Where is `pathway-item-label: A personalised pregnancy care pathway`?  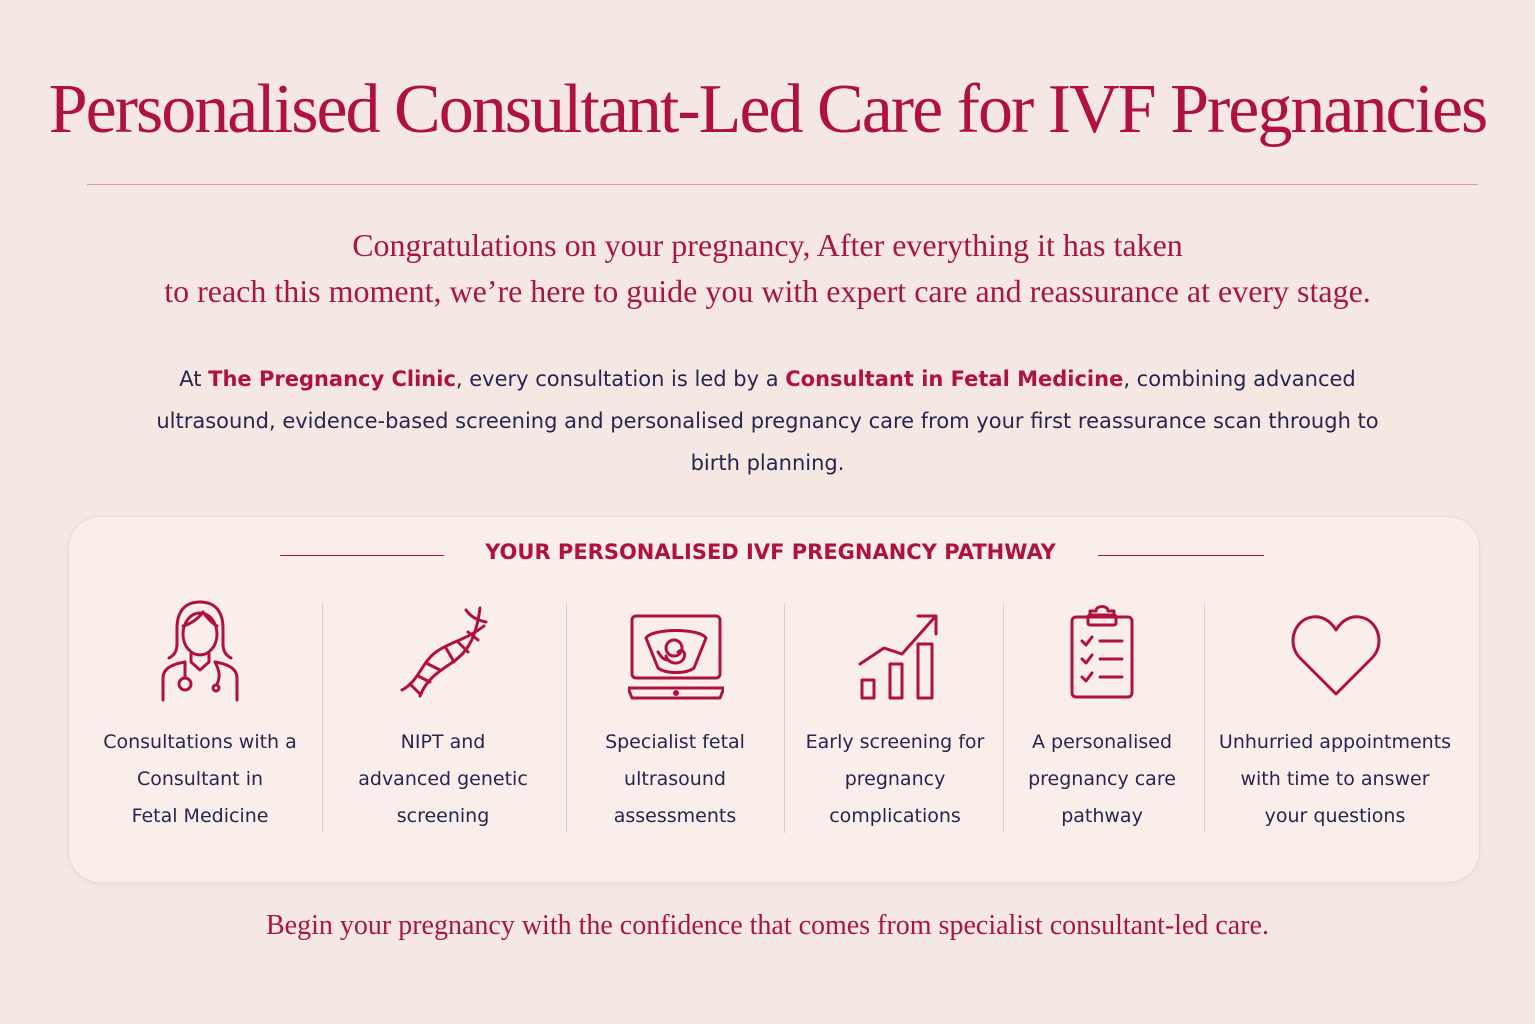 pathway-item-label: A personalised pregnancy care pathway is located at coordinates (1102, 779).